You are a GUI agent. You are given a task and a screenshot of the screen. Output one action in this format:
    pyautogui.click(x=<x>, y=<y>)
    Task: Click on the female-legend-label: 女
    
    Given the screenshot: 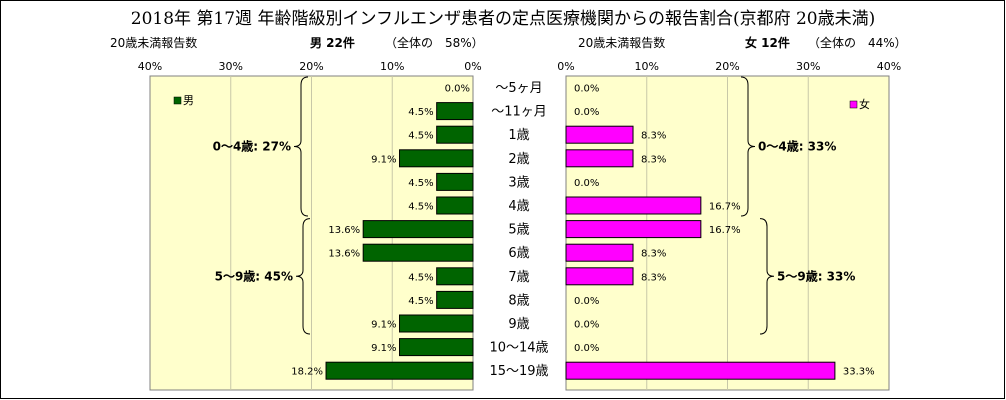 What is the action you would take?
    pyautogui.click(x=864, y=104)
    